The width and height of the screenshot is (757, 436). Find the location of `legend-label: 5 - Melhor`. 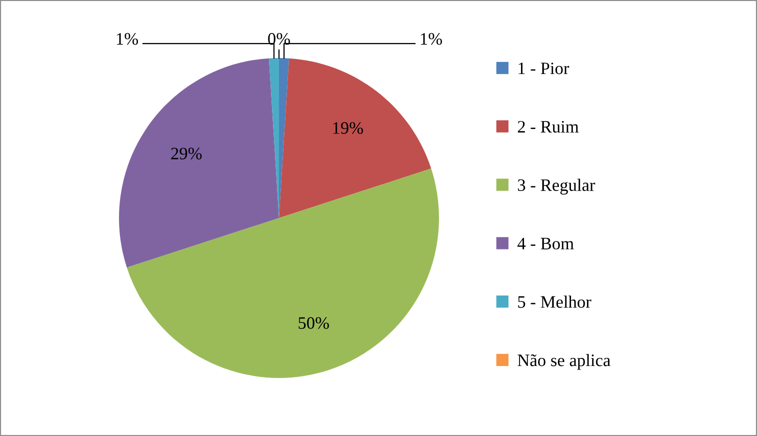

legend-label: 5 - Melhor is located at coordinates (555, 302).